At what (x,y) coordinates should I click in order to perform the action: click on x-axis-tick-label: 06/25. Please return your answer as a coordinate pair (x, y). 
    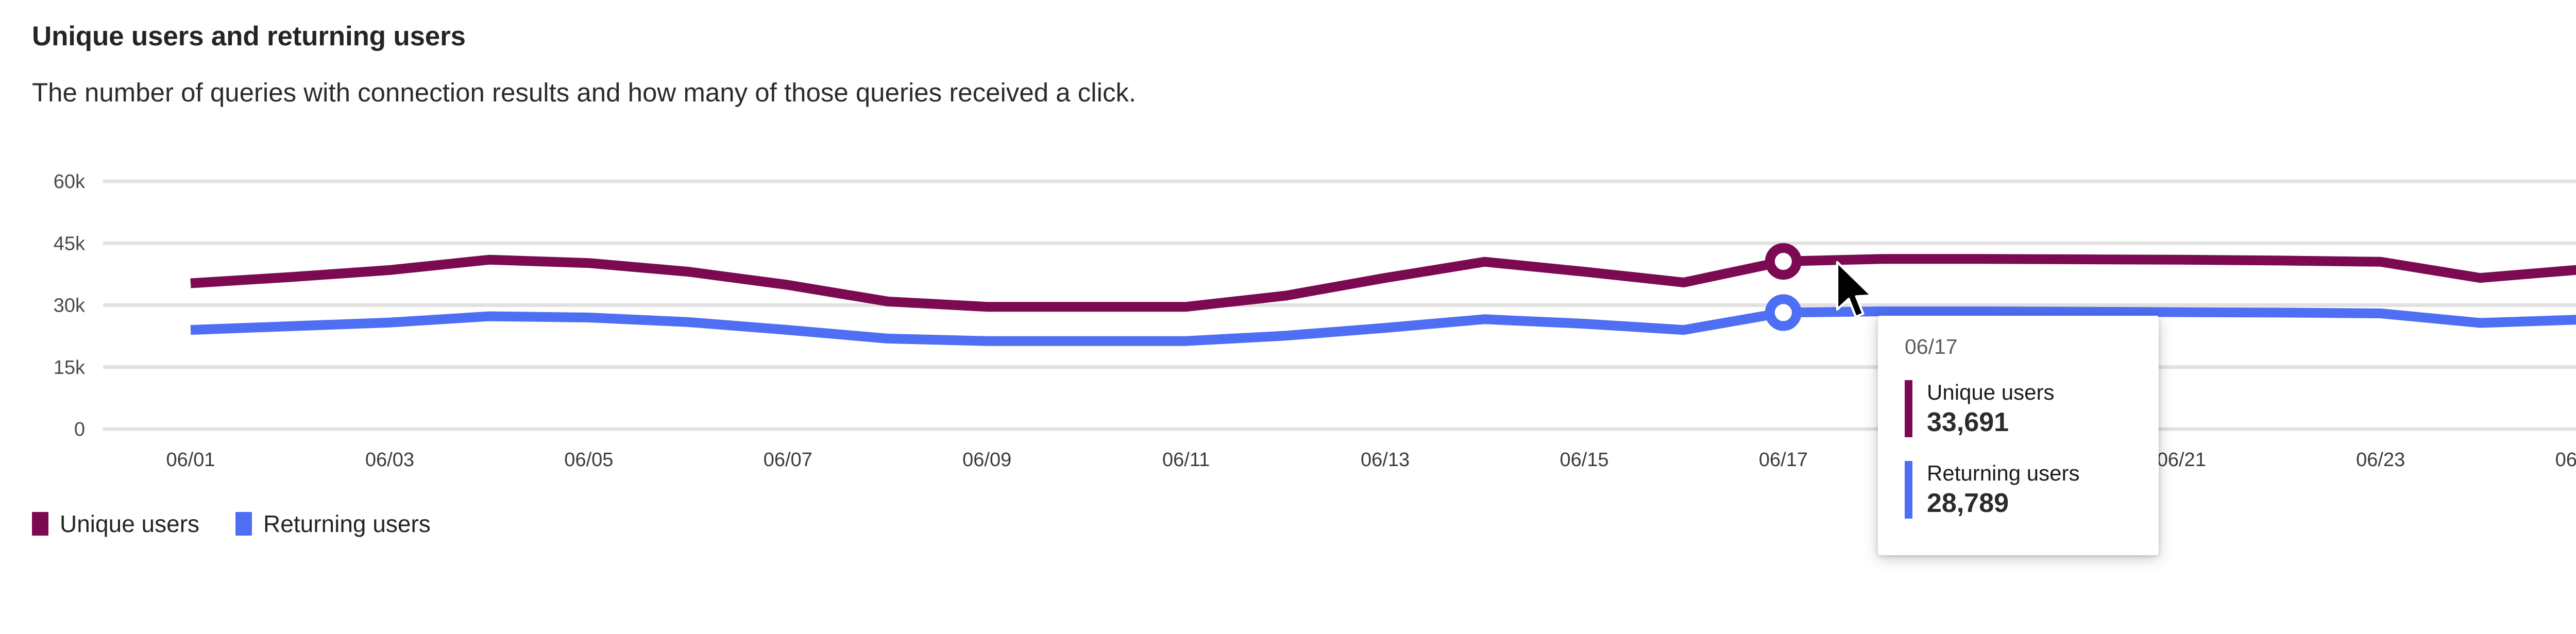
    Looking at the image, I should click on (2565, 460).